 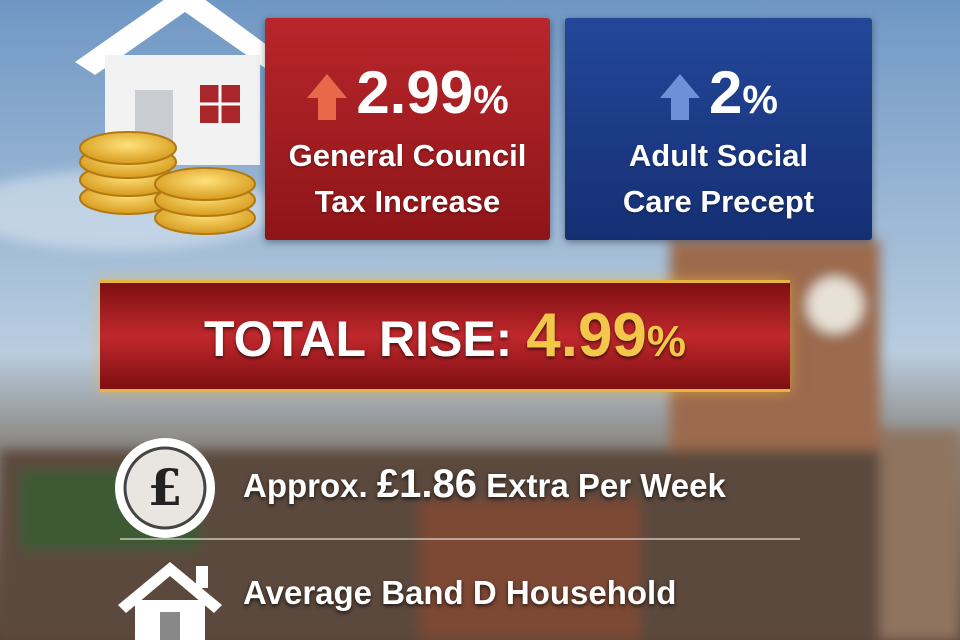 I want to click on card-label: General Council, so click(x=407, y=155).